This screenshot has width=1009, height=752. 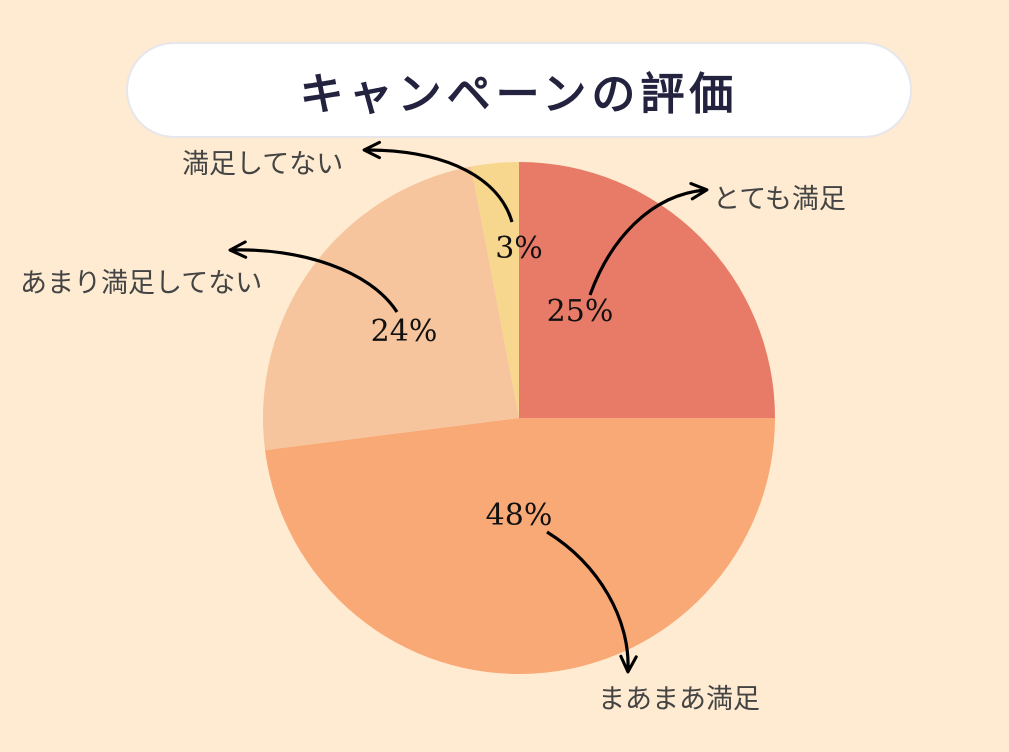 What do you see at coordinates (438, 181) in the screenshot?
I see `arrow-not-satisfied` at bounding box center [438, 181].